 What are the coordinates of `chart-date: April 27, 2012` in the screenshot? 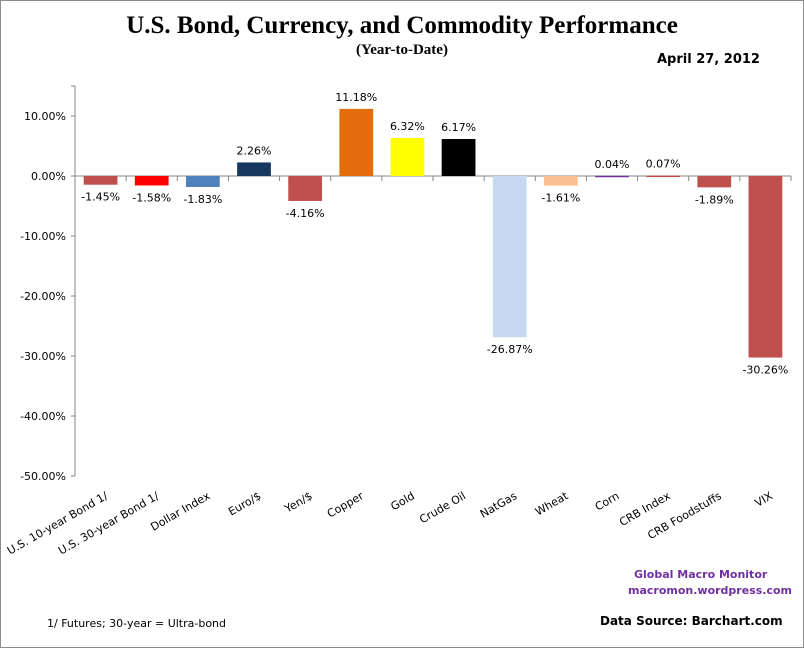 It's located at (708, 59).